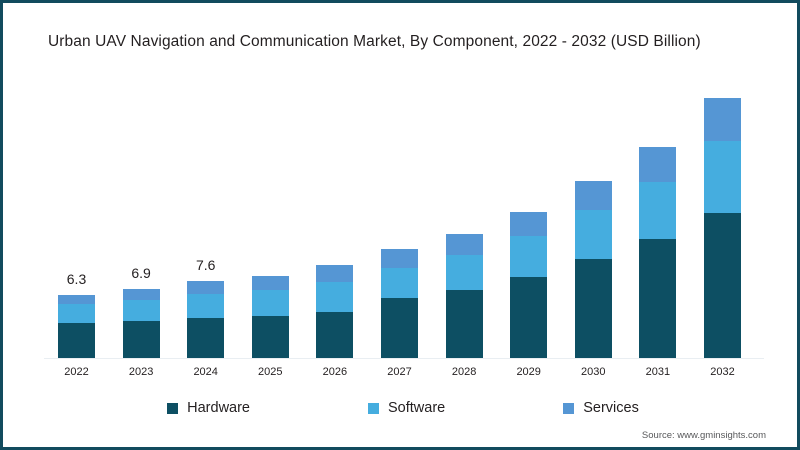 The height and width of the screenshot is (450, 800). Describe the element at coordinates (335, 335) in the screenshot. I see `bar-segment-hardware-2026` at that location.